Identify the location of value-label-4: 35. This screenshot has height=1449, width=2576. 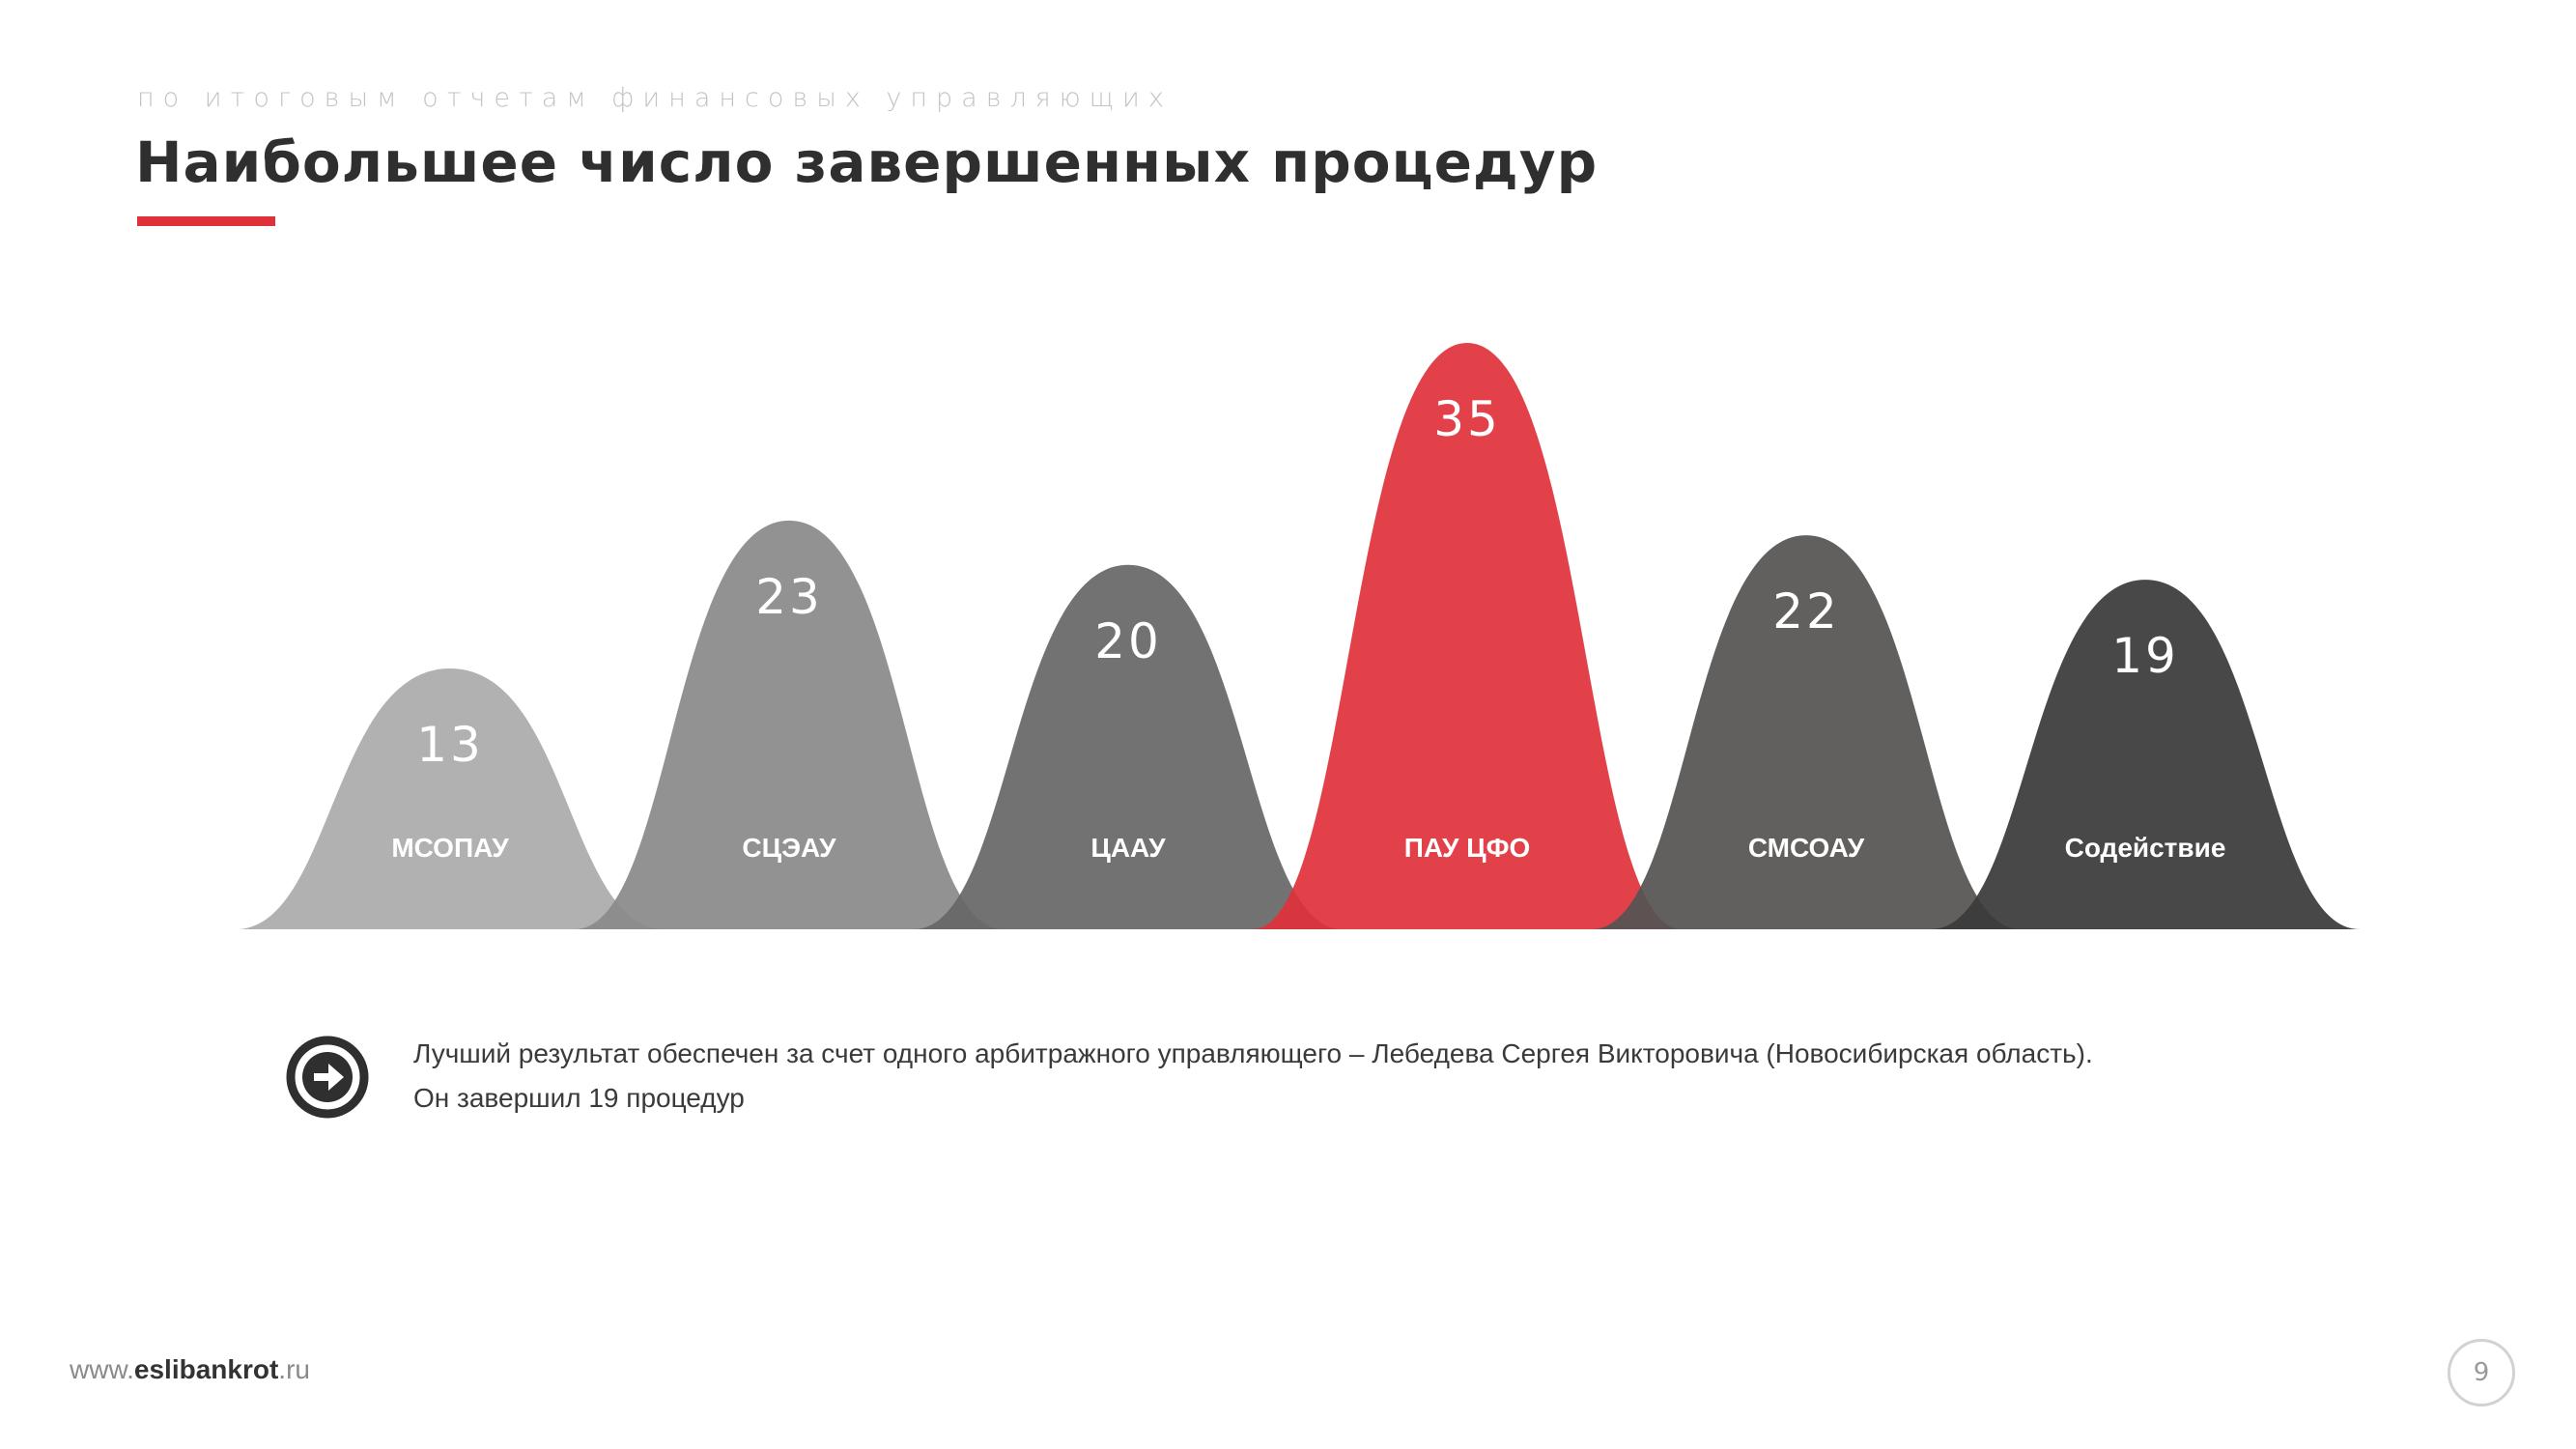
(1467, 419).